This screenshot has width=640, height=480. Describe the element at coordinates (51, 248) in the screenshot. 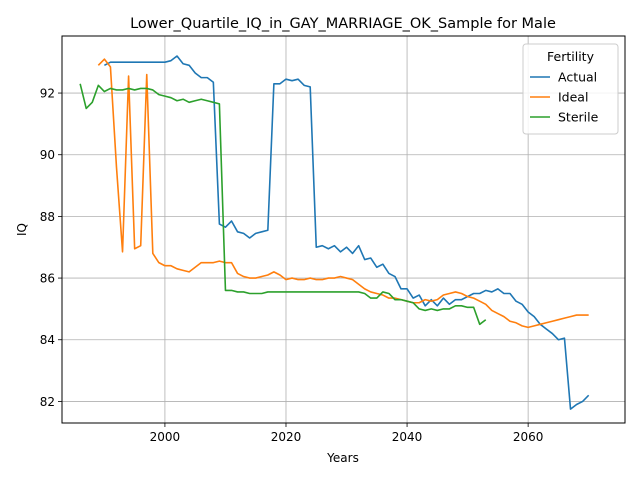

I see `y-axis-ticks: 82 84 86 88 90 92` at that location.